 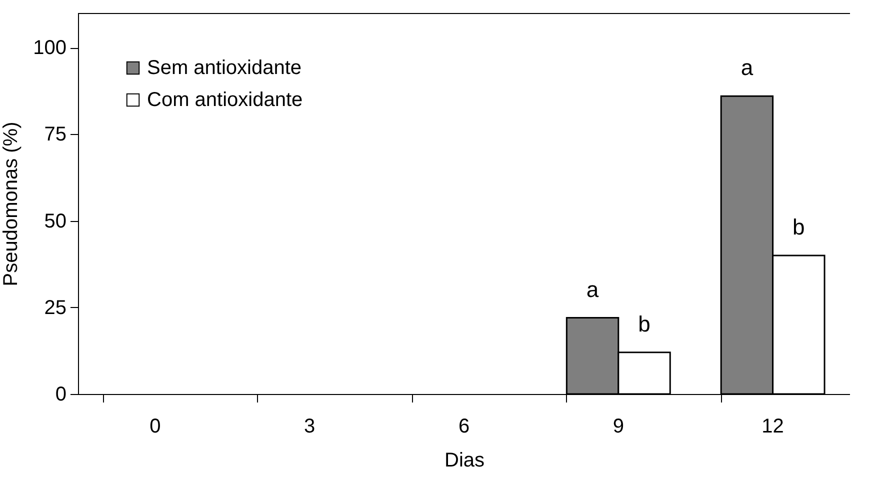 What do you see at coordinates (464, 427) in the screenshot?
I see `x-tick-label: 6` at bounding box center [464, 427].